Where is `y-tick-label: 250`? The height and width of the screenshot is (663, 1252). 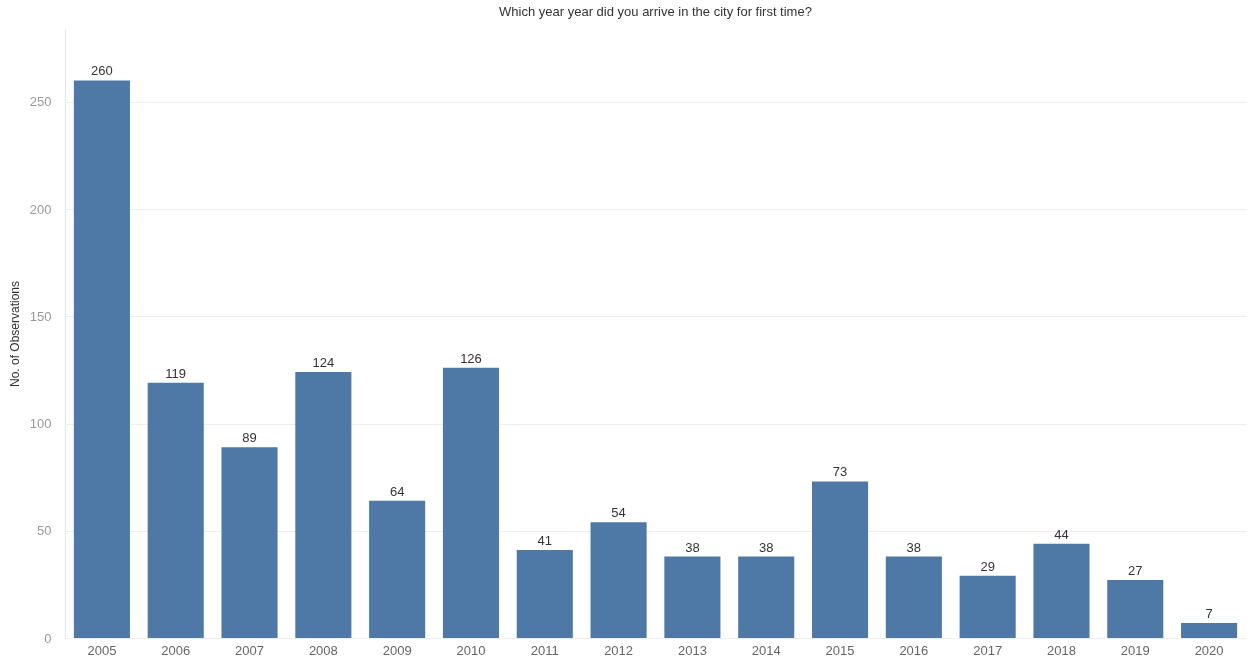 y-tick-label: 250 is located at coordinates (40, 102).